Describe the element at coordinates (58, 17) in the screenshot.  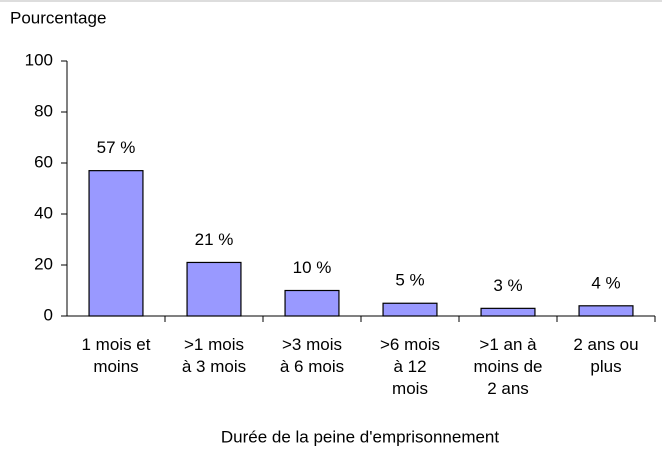
I see `y-axis-label: Pourcentage` at that location.